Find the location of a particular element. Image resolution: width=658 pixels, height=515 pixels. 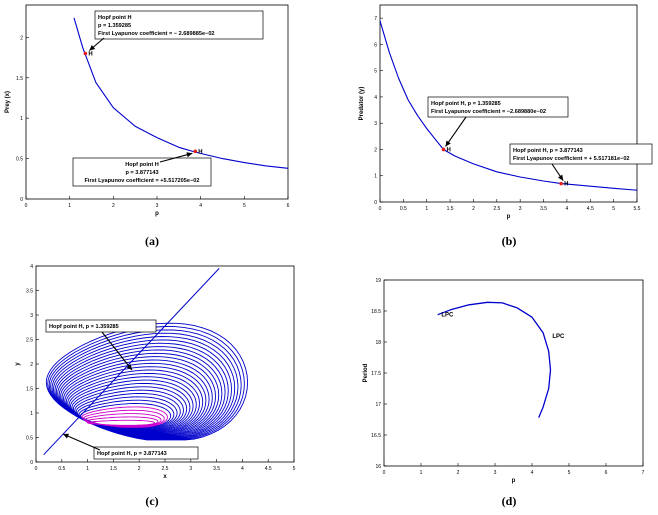

chart-c-annotation-1-arrow-head is located at coordinates (129, 367).